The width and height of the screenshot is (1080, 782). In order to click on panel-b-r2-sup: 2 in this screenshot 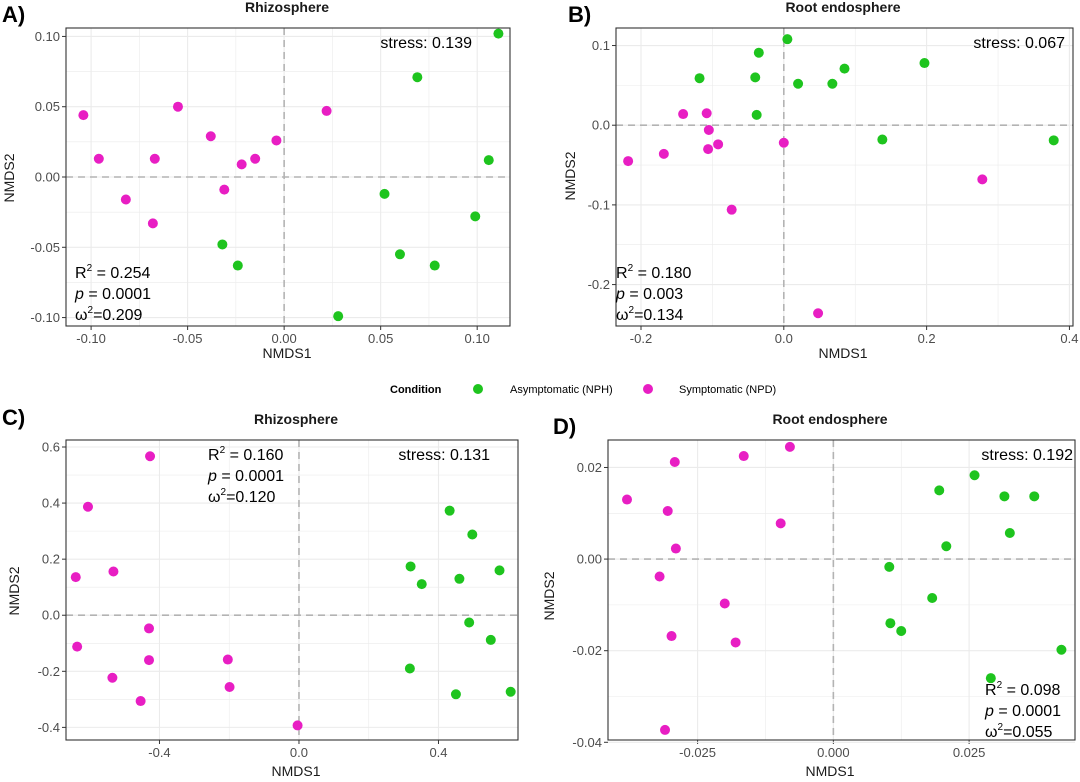, I will do `click(631, 268)`.